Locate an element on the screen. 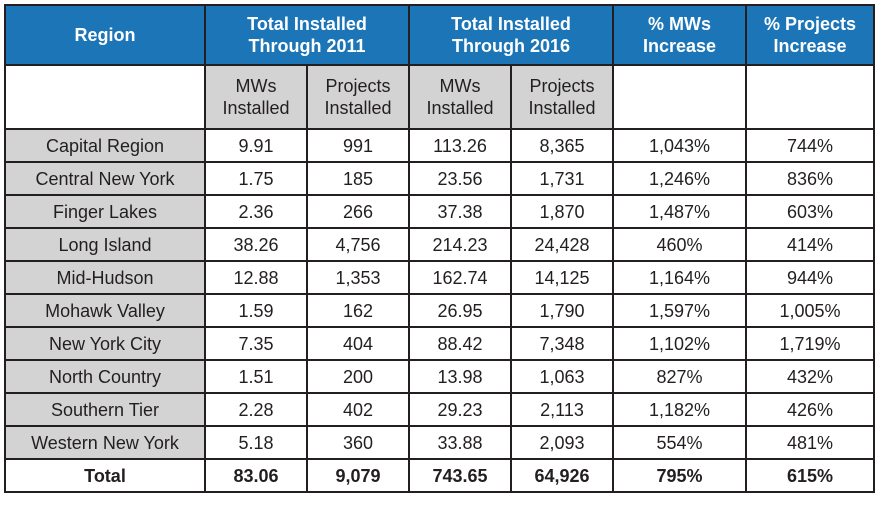  cell-pct-mw: 554% is located at coordinates (679, 442).